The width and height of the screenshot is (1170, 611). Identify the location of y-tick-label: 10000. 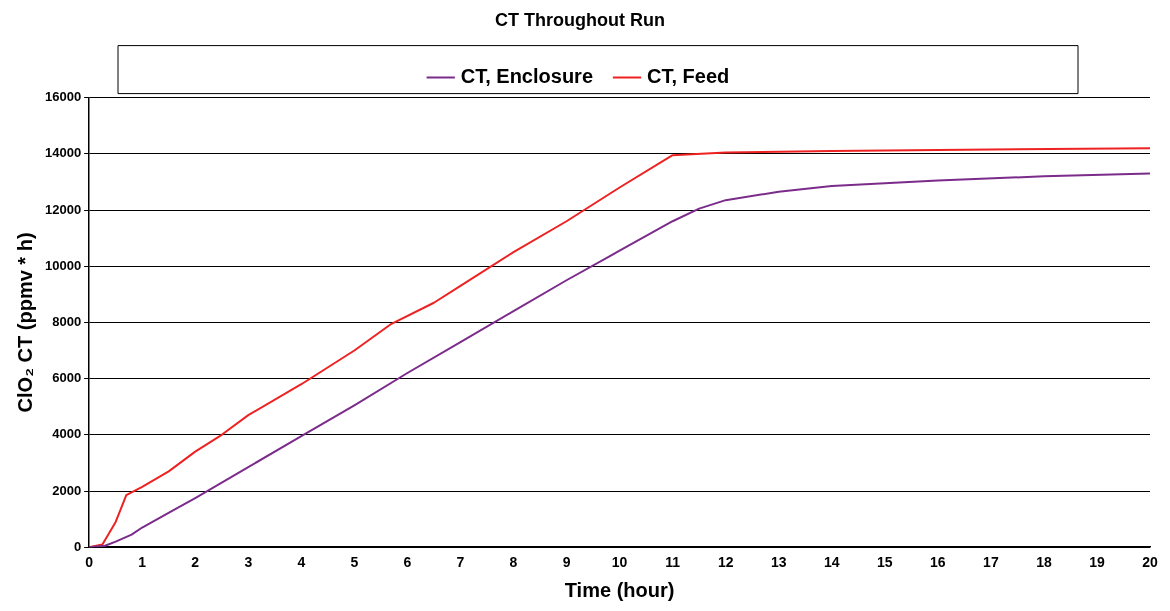
(63, 265).